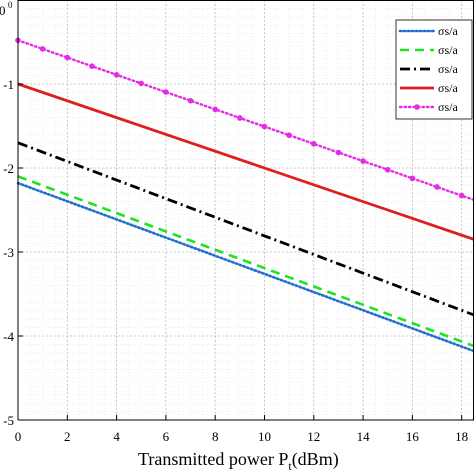 The image size is (474, 474). Describe the element at coordinates (67, 436) in the screenshot. I see `x-tick-label: 2` at that location.